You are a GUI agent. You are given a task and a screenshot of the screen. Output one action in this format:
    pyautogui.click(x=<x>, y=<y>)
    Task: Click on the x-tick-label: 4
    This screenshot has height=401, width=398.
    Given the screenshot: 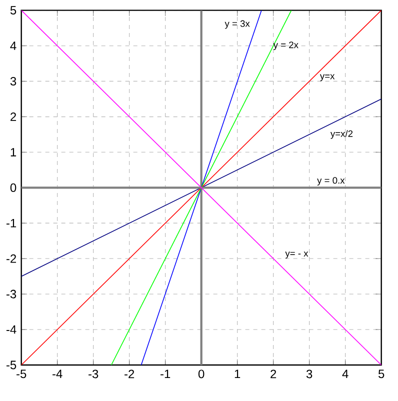 What is the action you would take?
    pyautogui.click(x=345, y=374)
    